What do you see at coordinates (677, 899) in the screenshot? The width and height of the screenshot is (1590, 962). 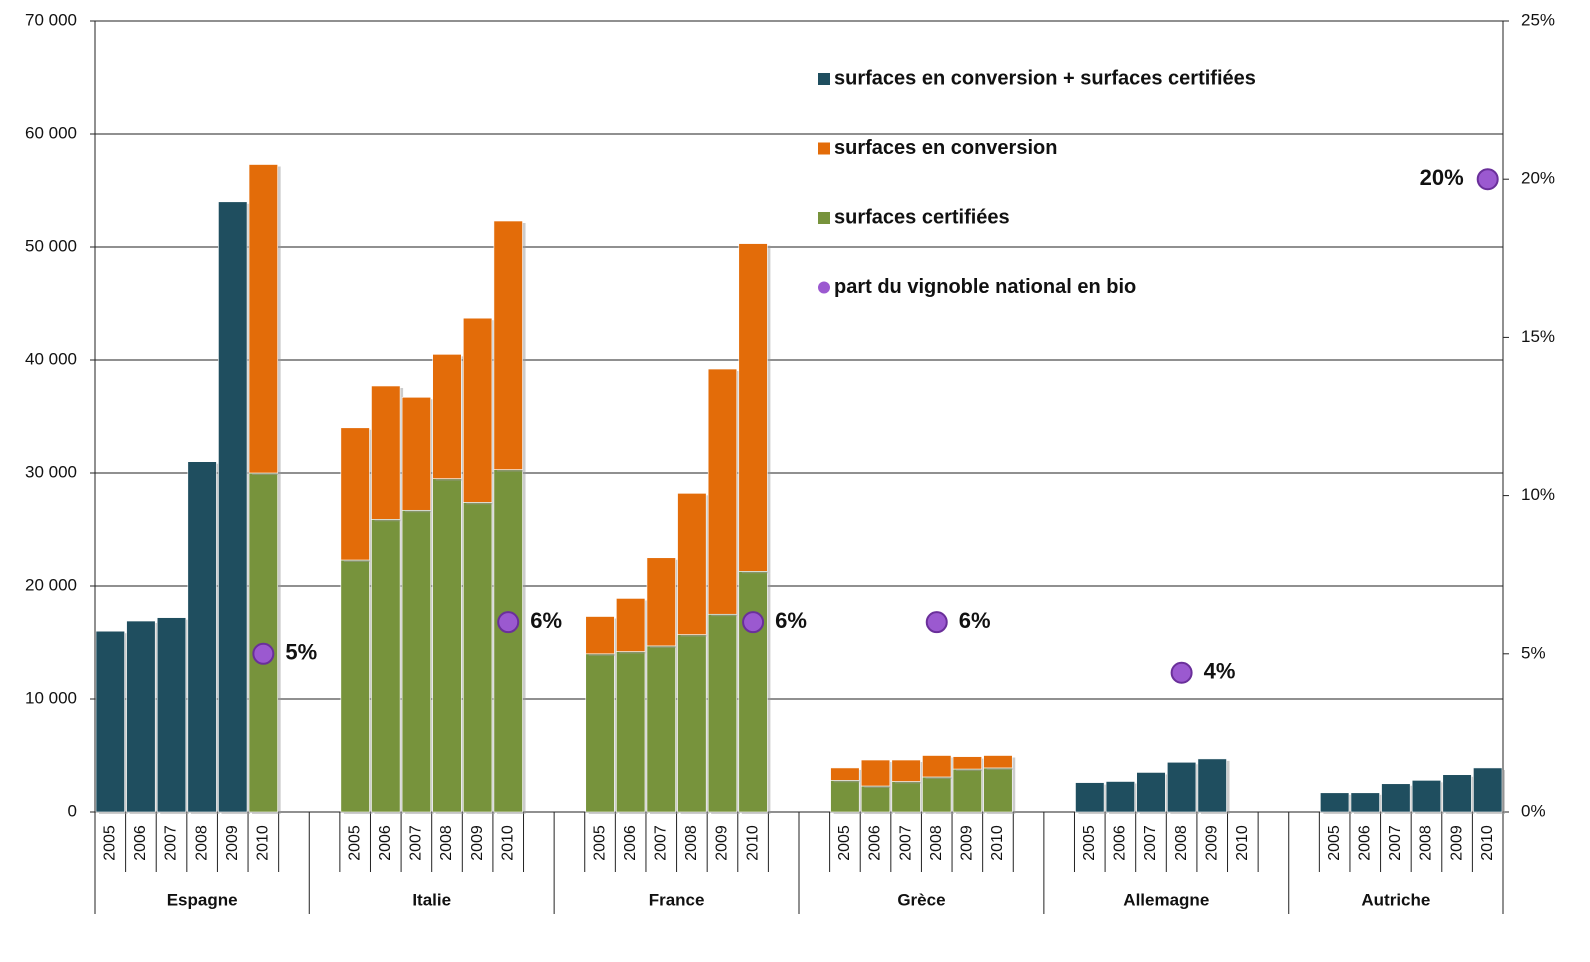 I see `group-label: France` at bounding box center [677, 899].